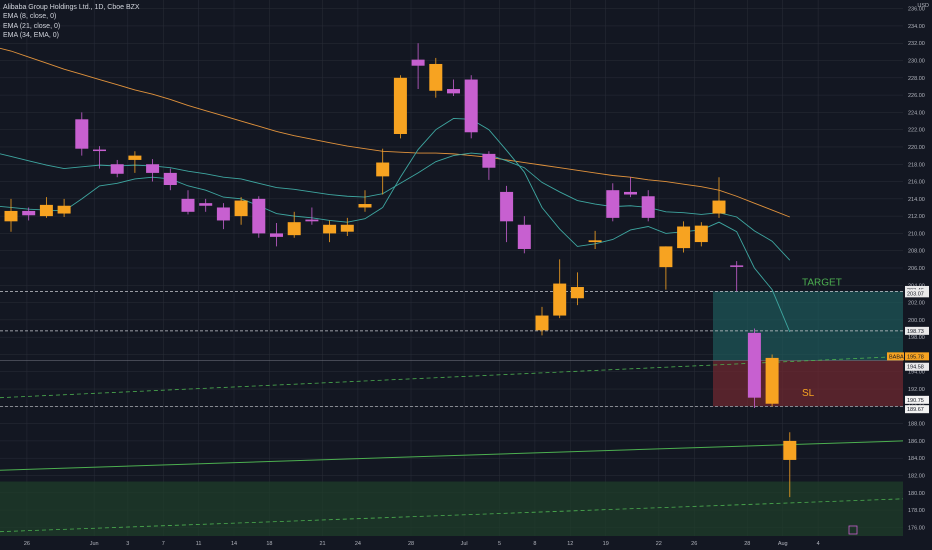  I want to click on price-tick-label: 208.00, so click(916, 252).